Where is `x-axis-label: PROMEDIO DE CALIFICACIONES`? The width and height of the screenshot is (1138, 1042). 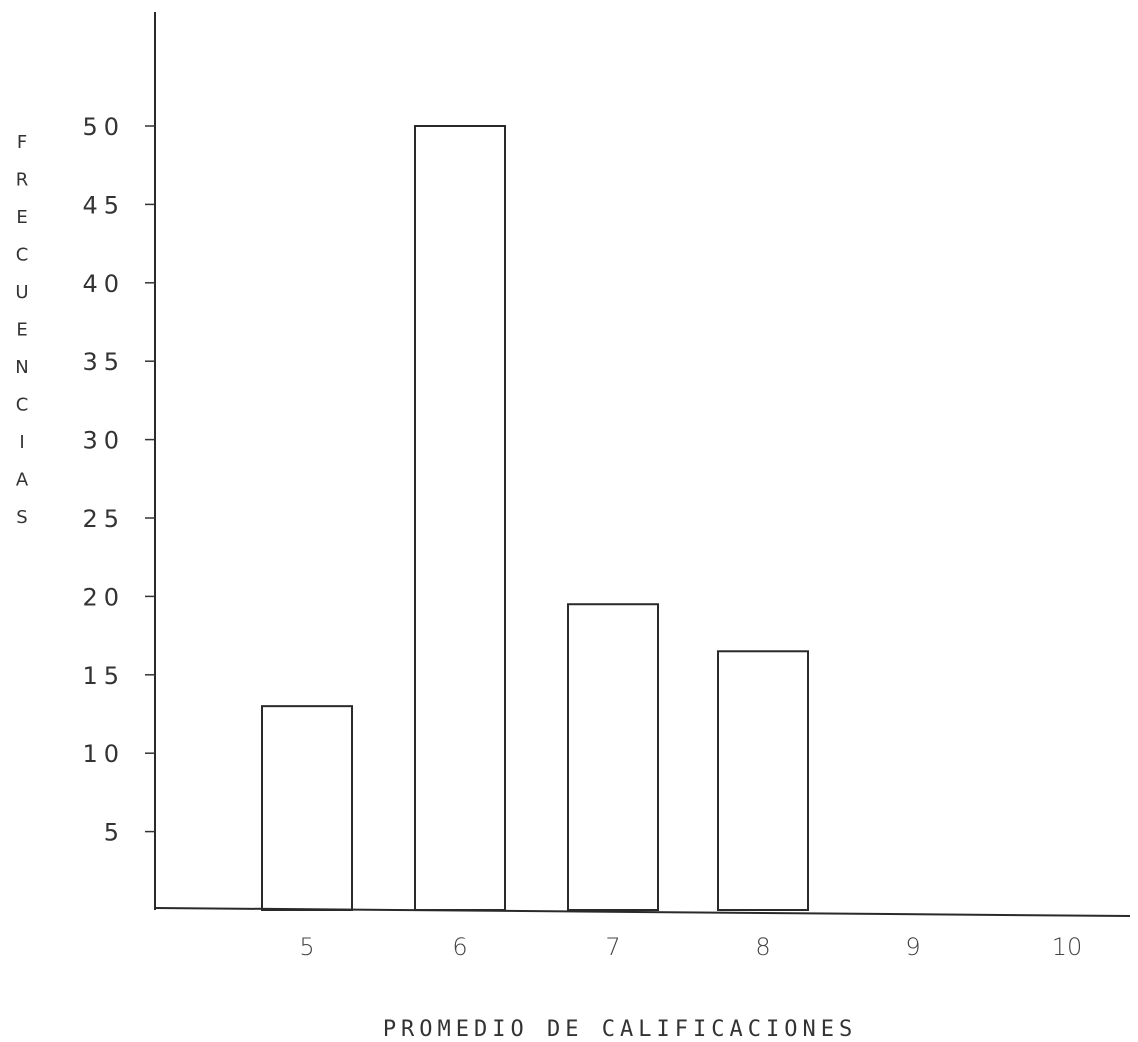 x-axis-label: PROMEDIO DE CALIFICACIONES is located at coordinates (620, 1029).